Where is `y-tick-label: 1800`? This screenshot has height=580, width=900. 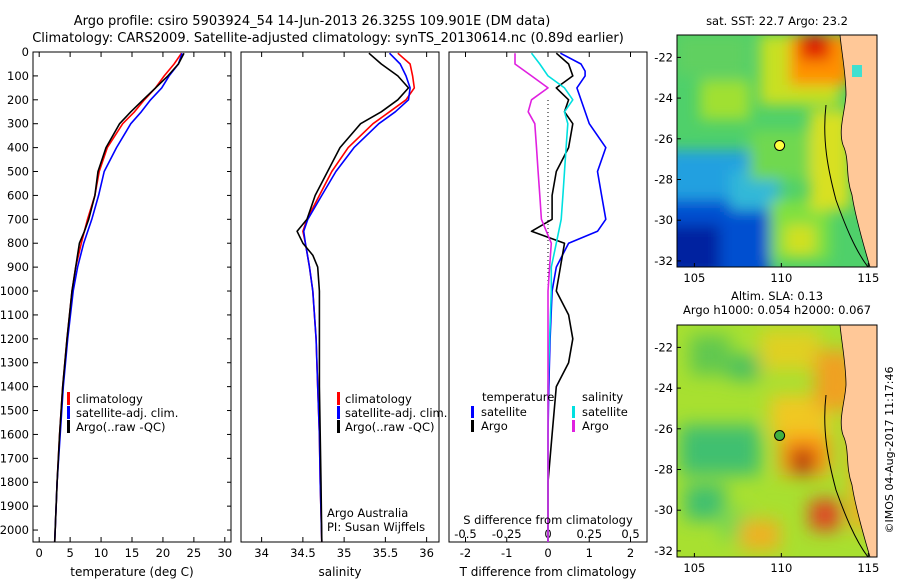 y-tick-label: 1800 is located at coordinates (14, 482).